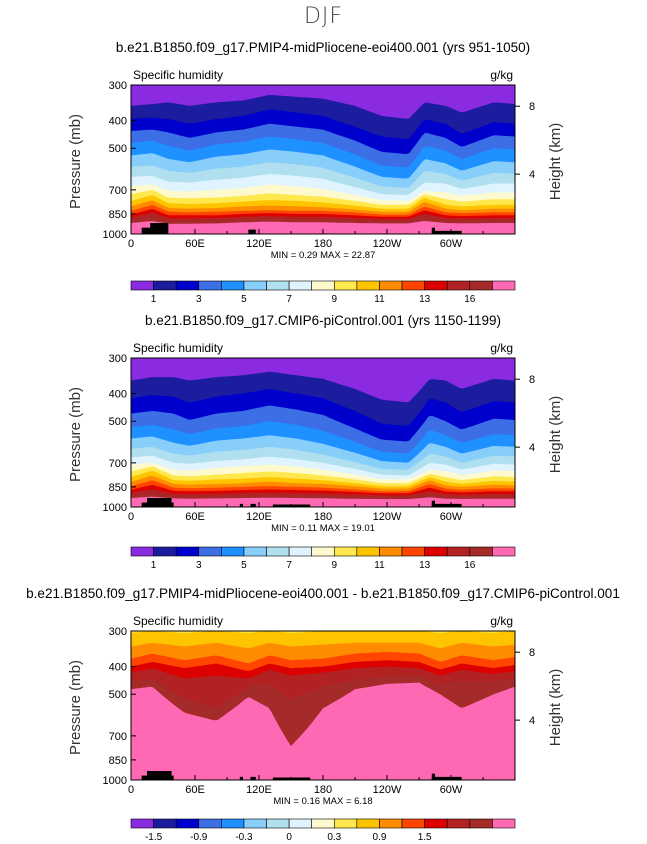  I want to click on colorbar-label: 1.5, so click(425, 837).